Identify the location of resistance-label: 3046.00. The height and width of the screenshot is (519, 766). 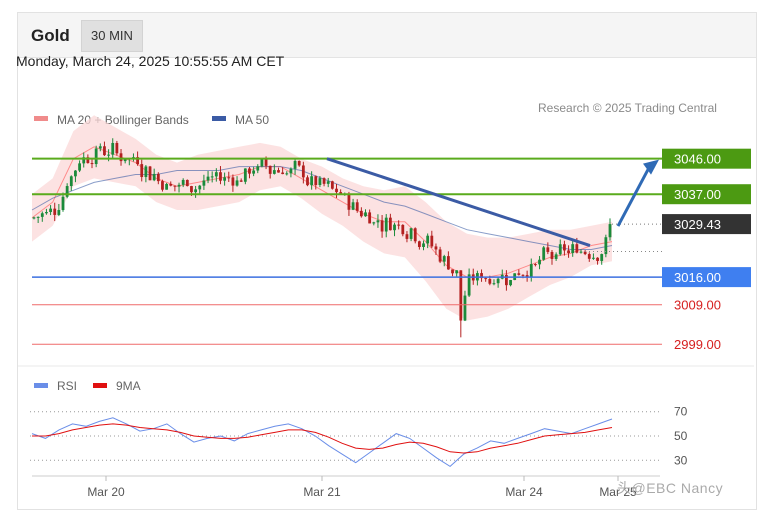
(697, 159).